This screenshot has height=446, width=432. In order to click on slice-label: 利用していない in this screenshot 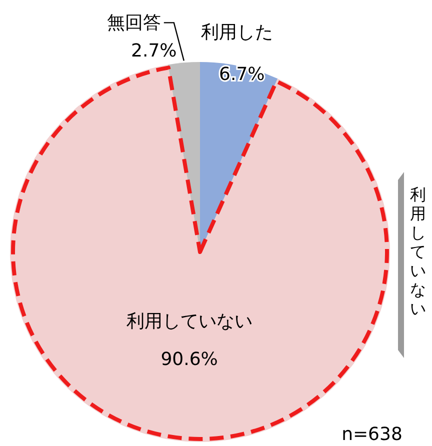, I will do `click(189, 321)`.